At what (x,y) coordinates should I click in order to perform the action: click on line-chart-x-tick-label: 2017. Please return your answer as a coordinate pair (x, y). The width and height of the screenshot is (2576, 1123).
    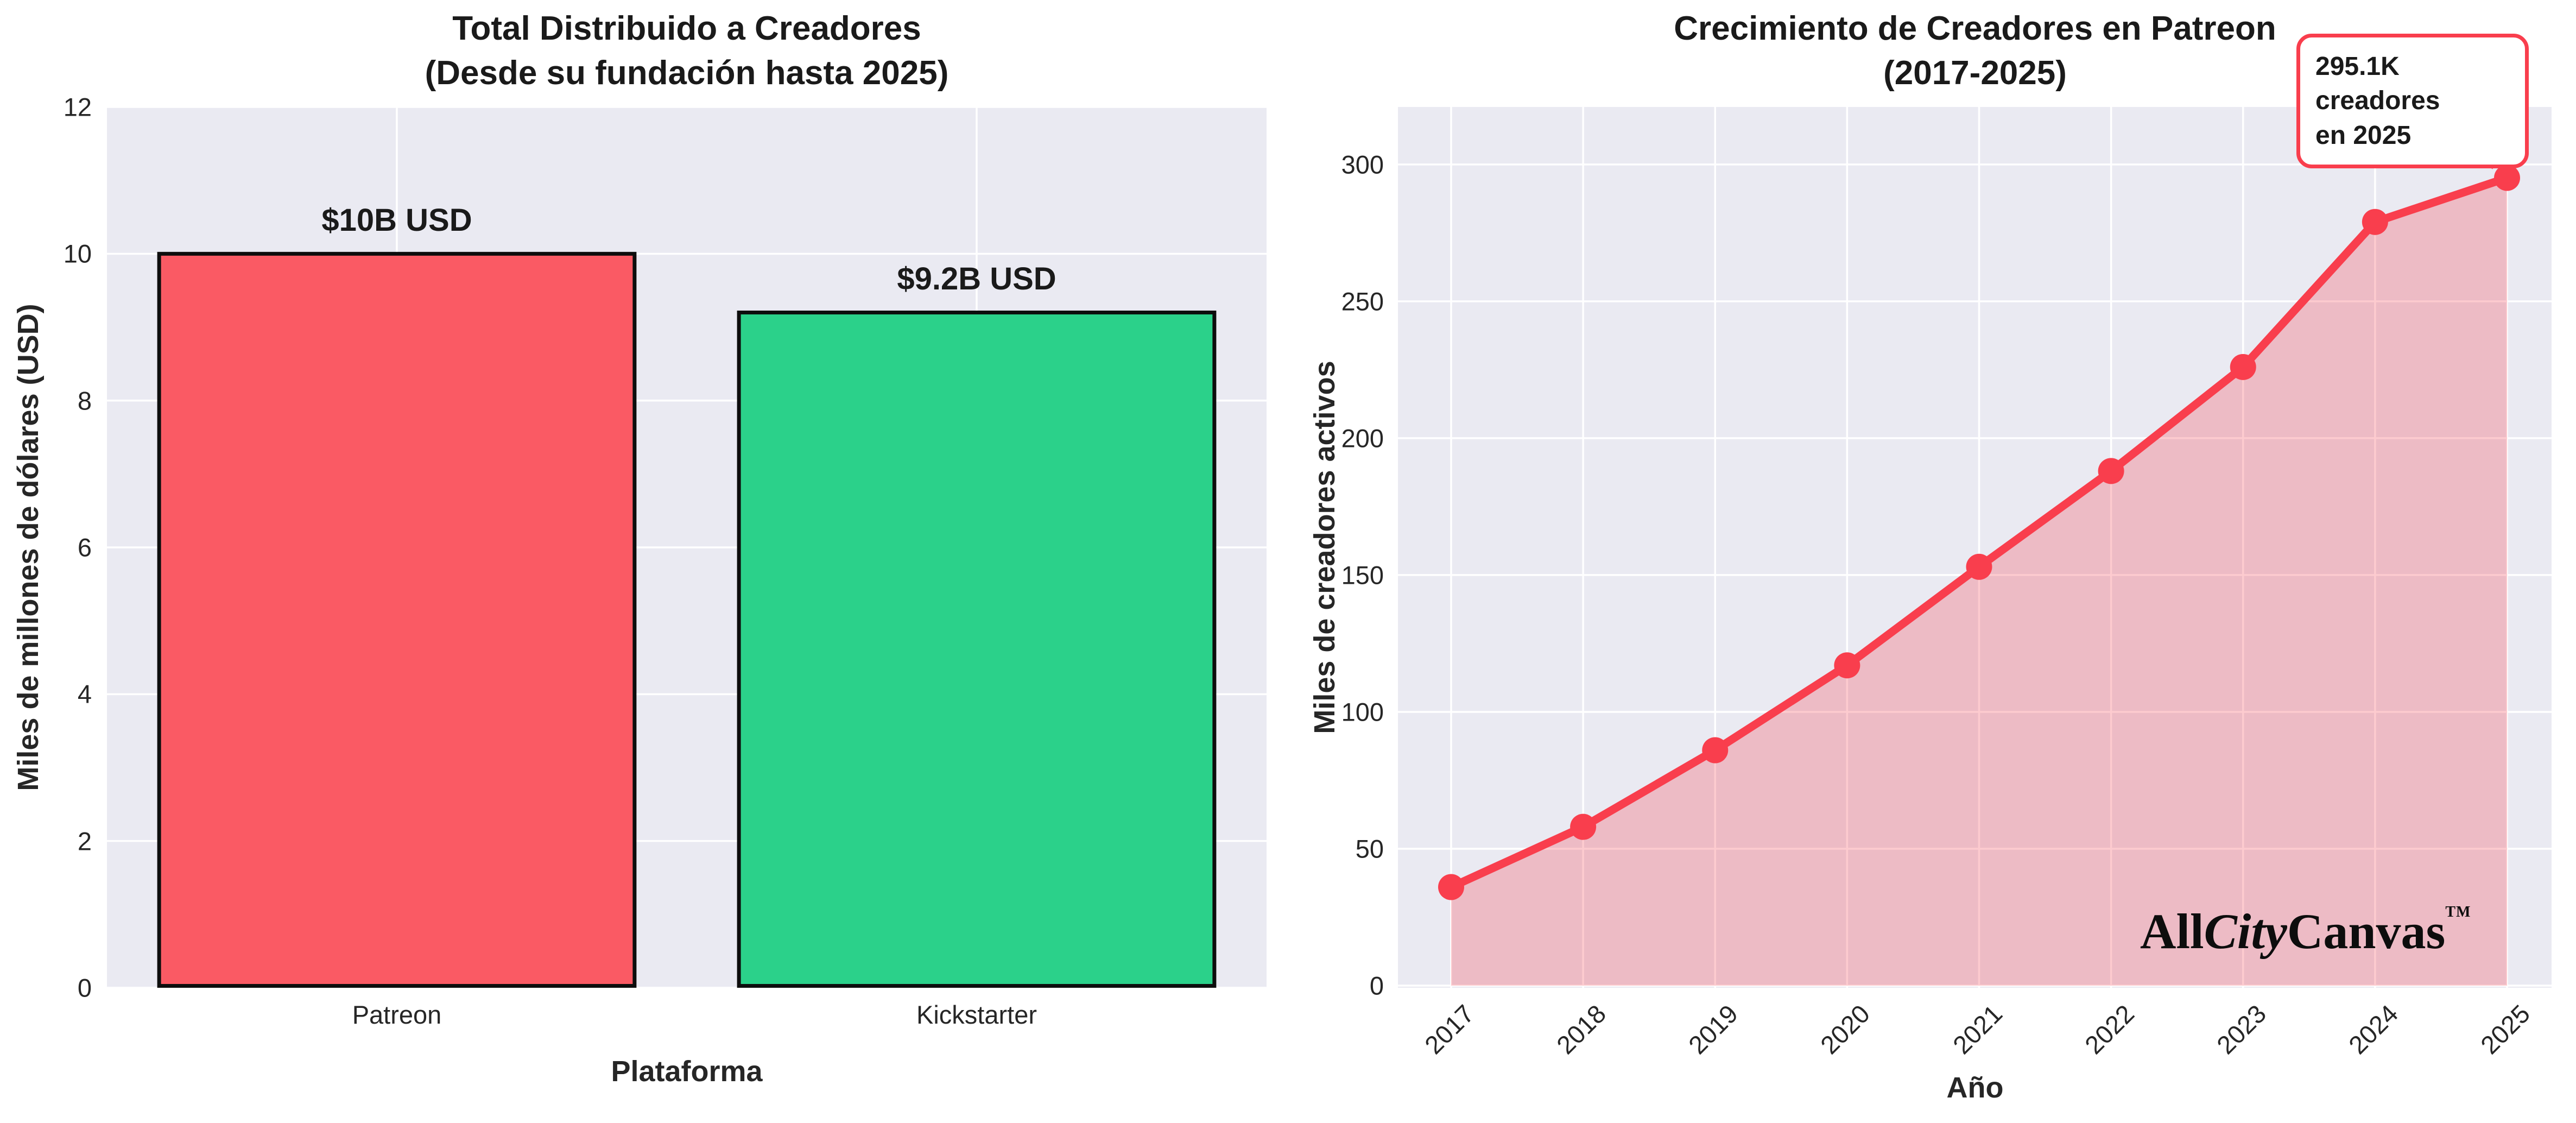
    Looking at the image, I should click on (1449, 1029).